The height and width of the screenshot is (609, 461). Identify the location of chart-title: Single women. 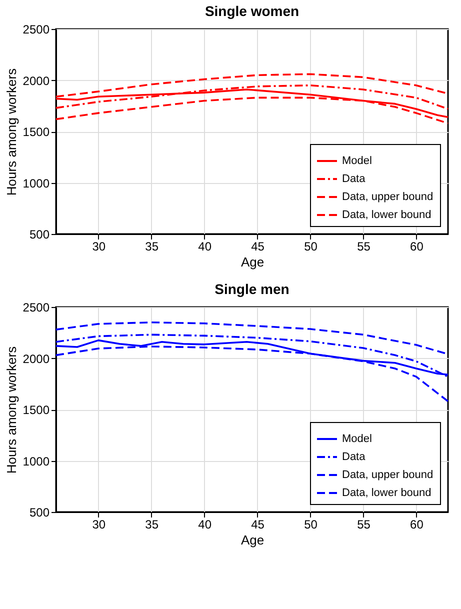
(252, 11).